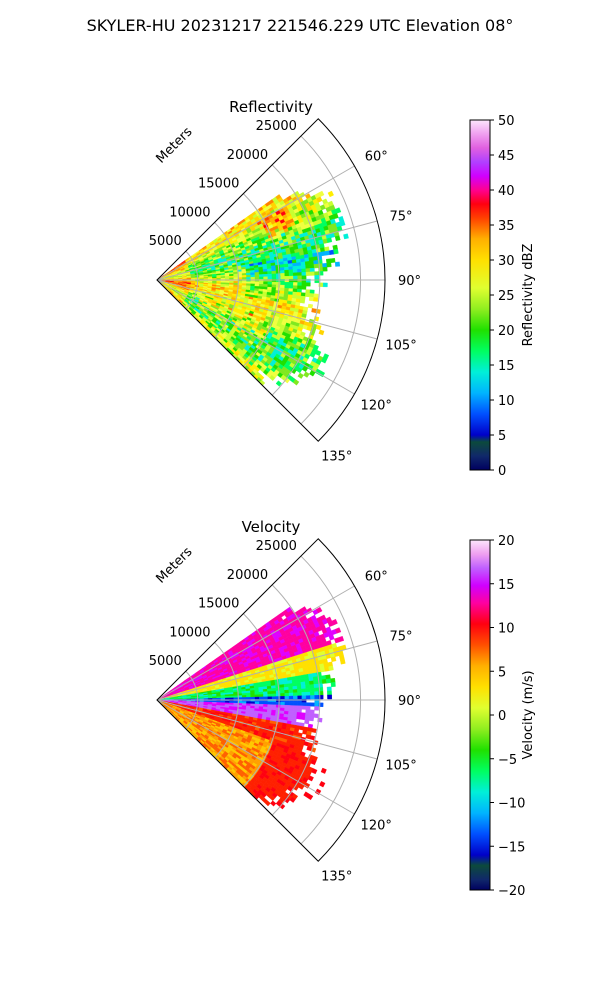 Image resolution: width=600 pixels, height=1000 pixels. Describe the element at coordinates (511, 891) in the screenshot. I see `colorbar-tick-label: −20` at that location.